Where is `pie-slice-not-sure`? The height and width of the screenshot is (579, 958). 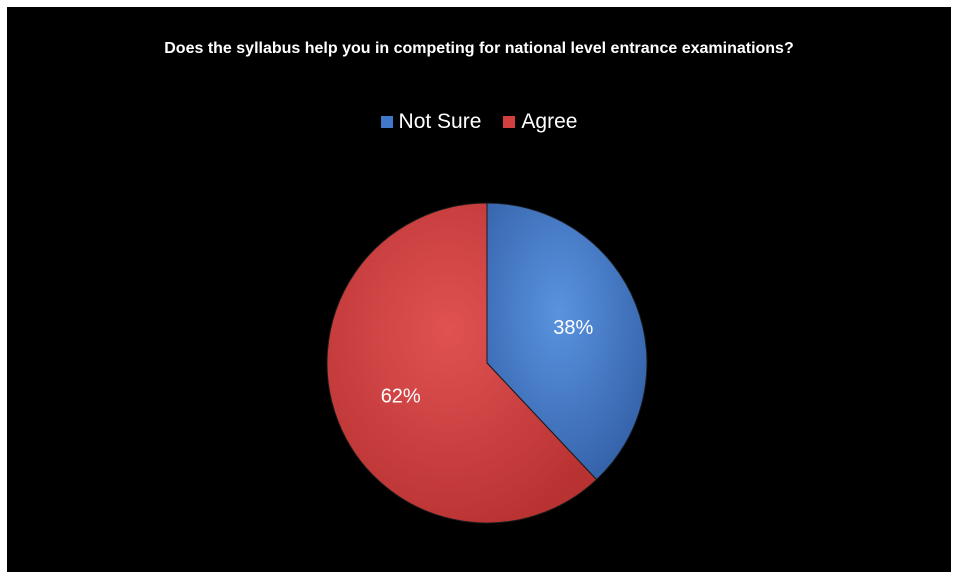 pie-slice-not-sure is located at coordinates (567, 341).